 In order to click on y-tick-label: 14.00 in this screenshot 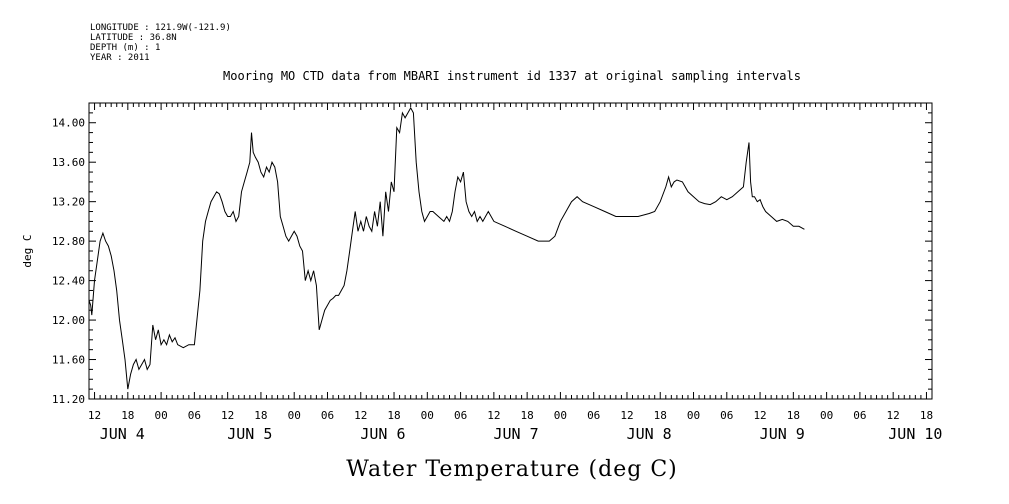, I will do `click(68, 123)`.